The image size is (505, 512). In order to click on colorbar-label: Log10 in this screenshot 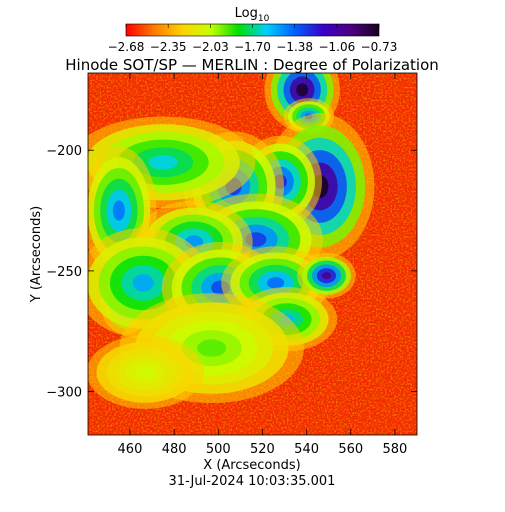, I will do `click(252, 15)`.